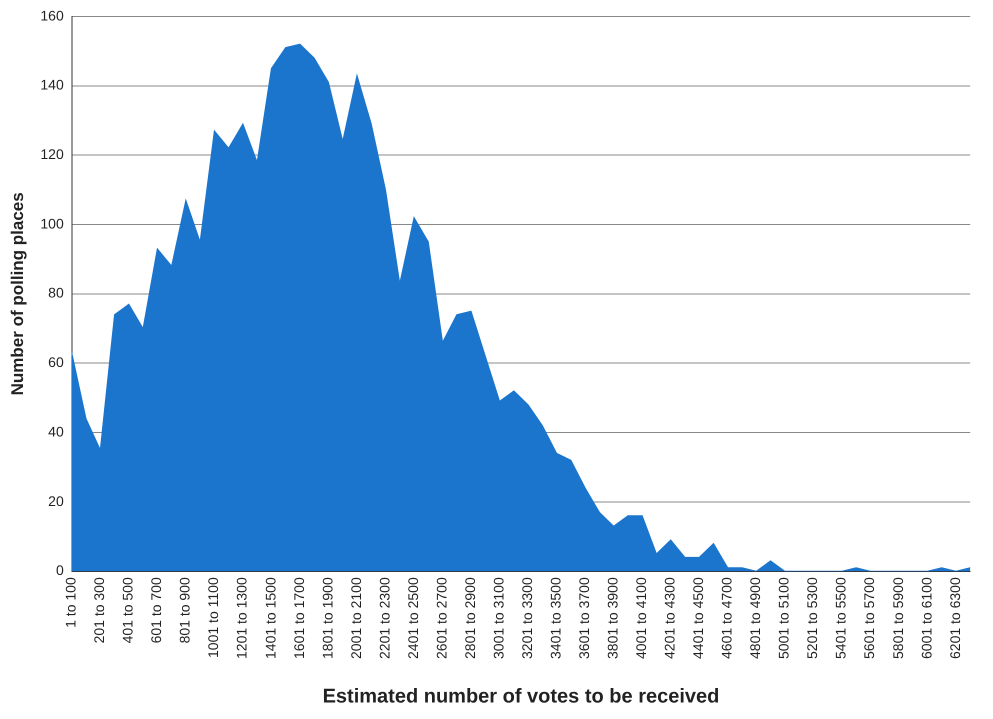 The width and height of the screenshot is (993, 719). Describe the element at coordinates (56, 500) in the screenshot. I see `y-tick-label: 20` at that location.